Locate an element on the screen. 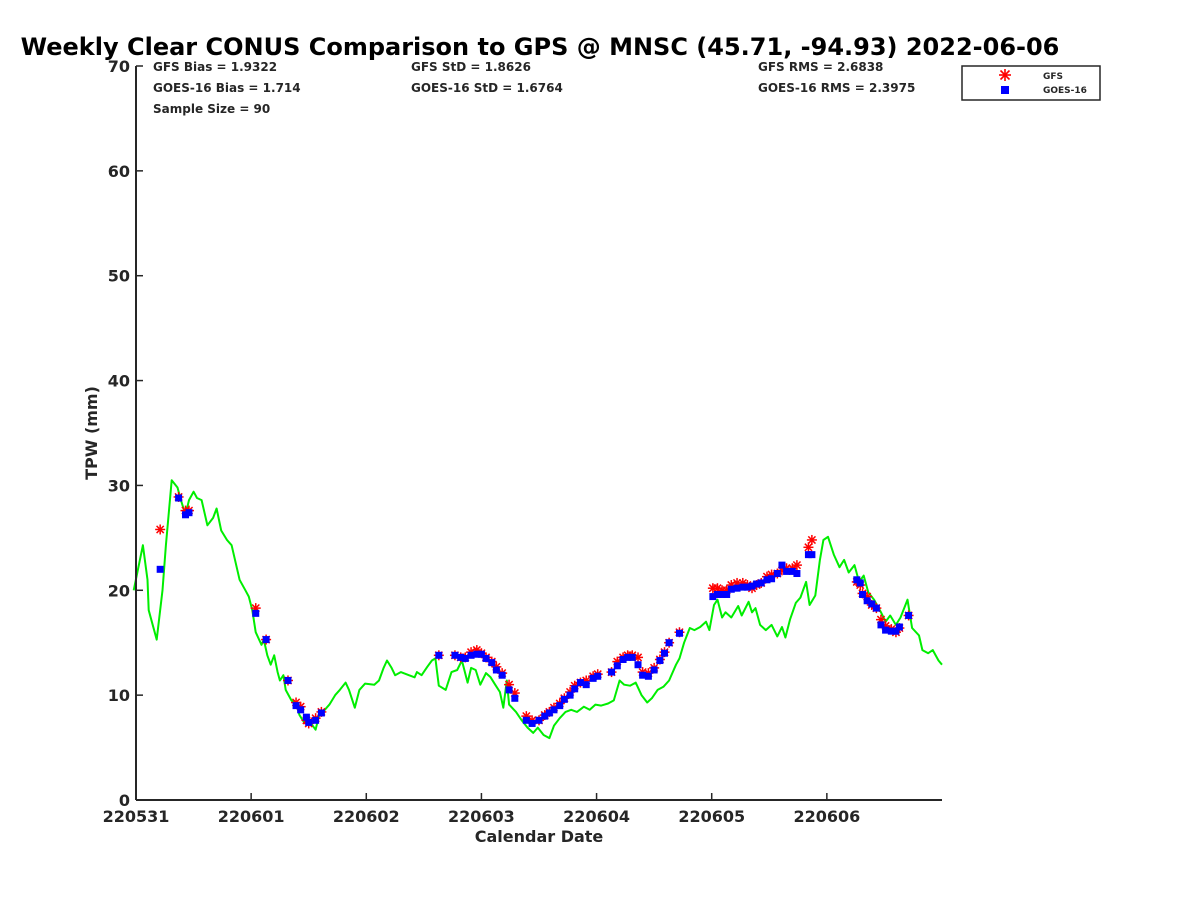 This screenshot has width=1200, height=904. x-tick-label: 220605 is located at coordinates (711, 816).